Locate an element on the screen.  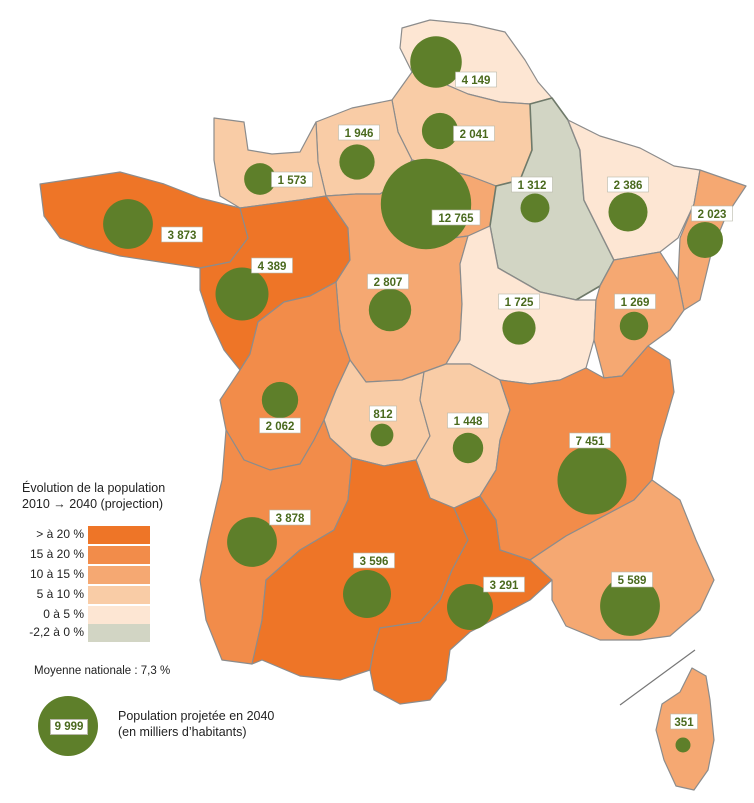
population-label-pays-de-la-loire: 4 389 is located at coordinates (272, 267).